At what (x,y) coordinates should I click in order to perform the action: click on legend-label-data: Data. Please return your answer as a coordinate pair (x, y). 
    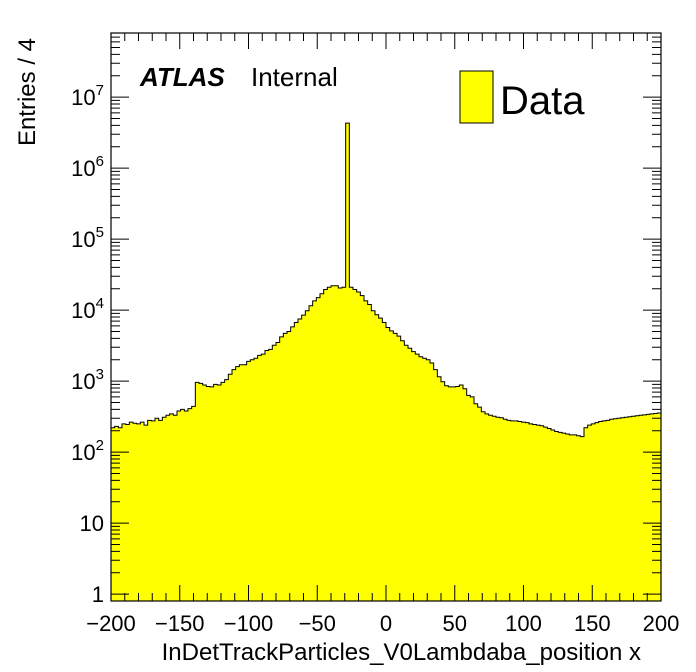
    Looking at the image, I should click on (542, 101).